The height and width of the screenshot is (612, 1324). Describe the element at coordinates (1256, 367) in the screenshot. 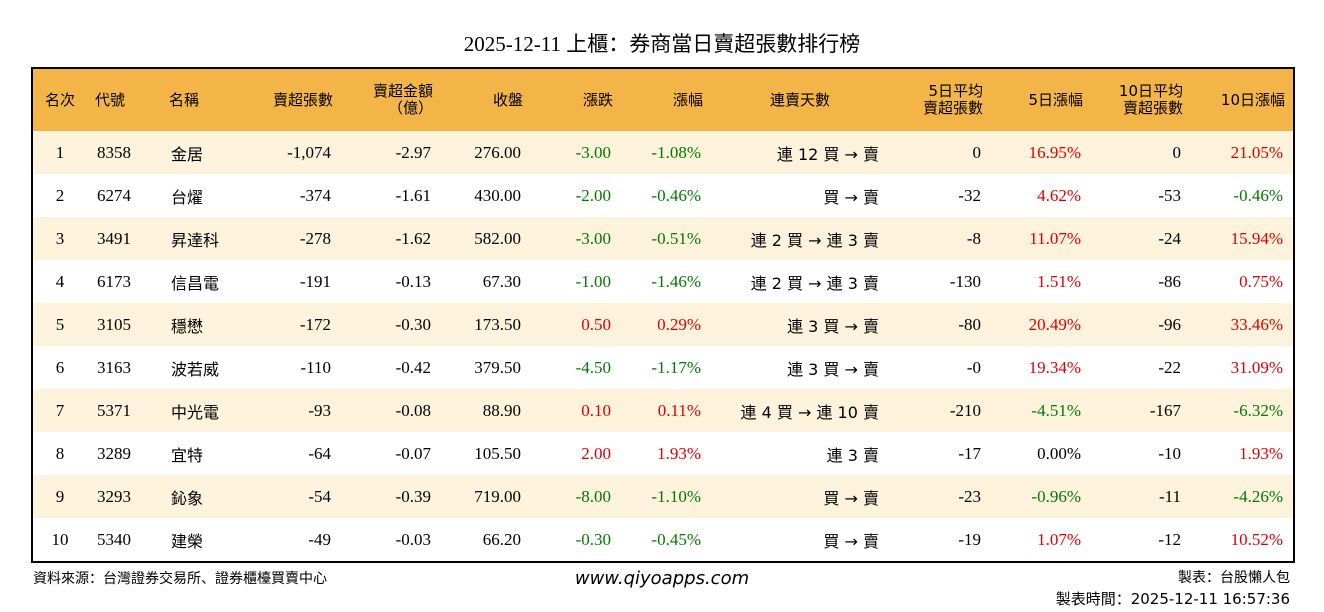

I see `table-cell: 31.09%` at that location.